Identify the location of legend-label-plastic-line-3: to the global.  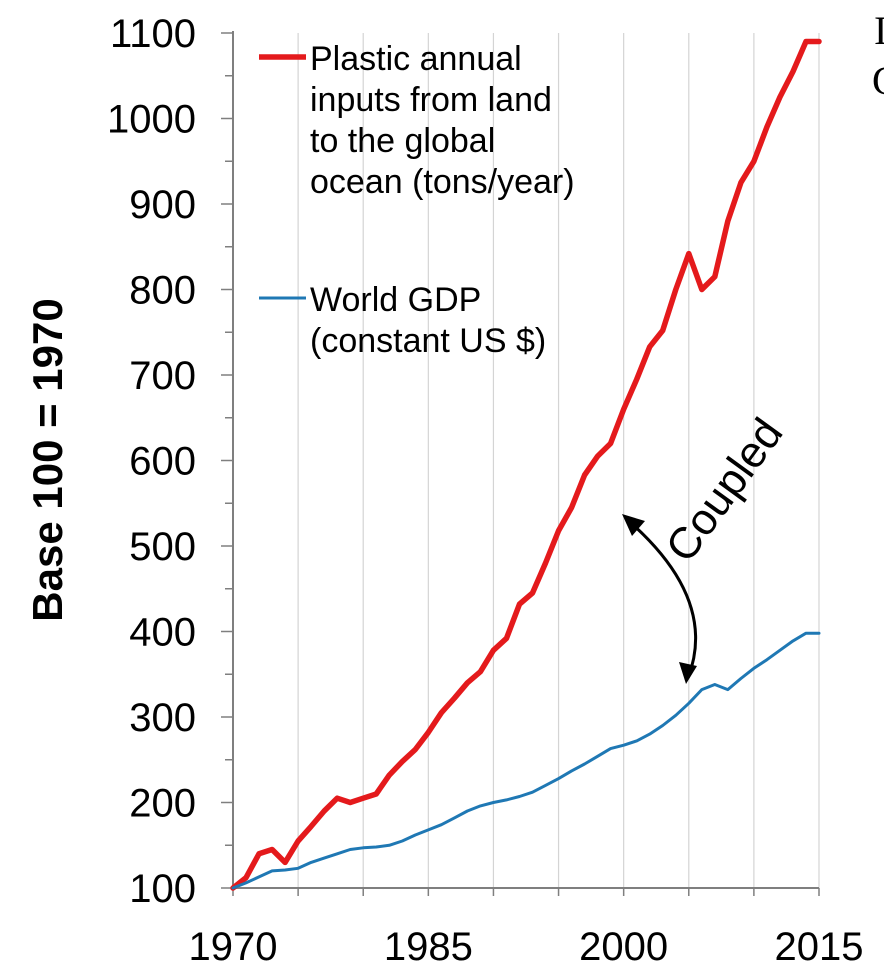
(402, 141).